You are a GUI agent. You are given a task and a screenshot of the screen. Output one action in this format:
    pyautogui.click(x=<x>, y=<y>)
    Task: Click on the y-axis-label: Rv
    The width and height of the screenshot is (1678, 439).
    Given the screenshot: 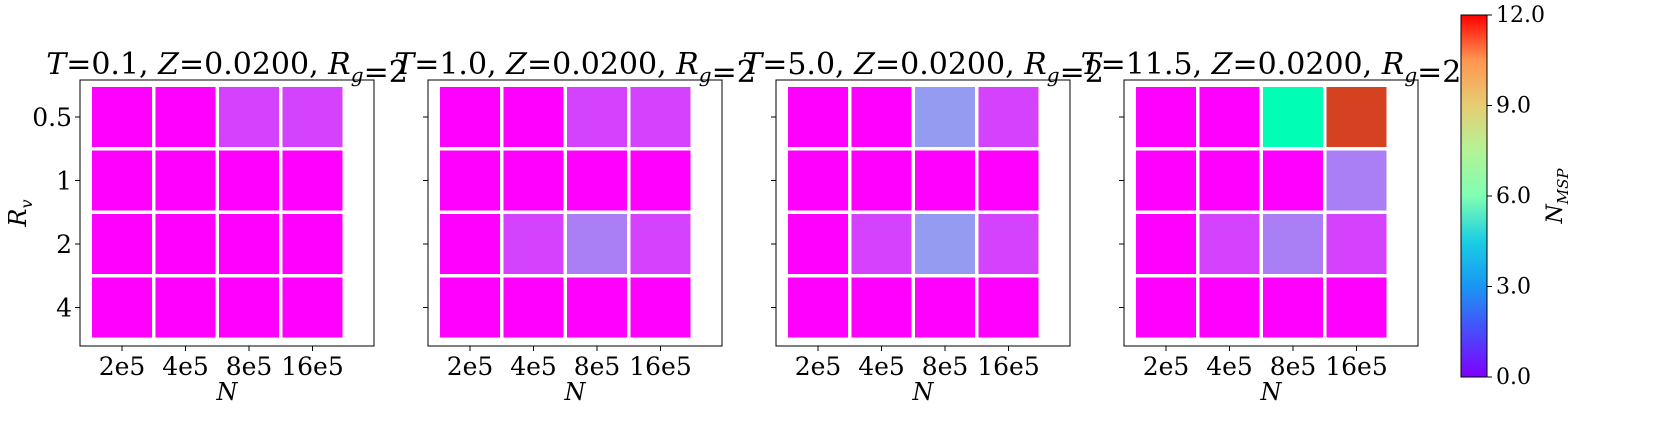 What is the action you would take?
    pyautogui.click(x=20, y=213)
    